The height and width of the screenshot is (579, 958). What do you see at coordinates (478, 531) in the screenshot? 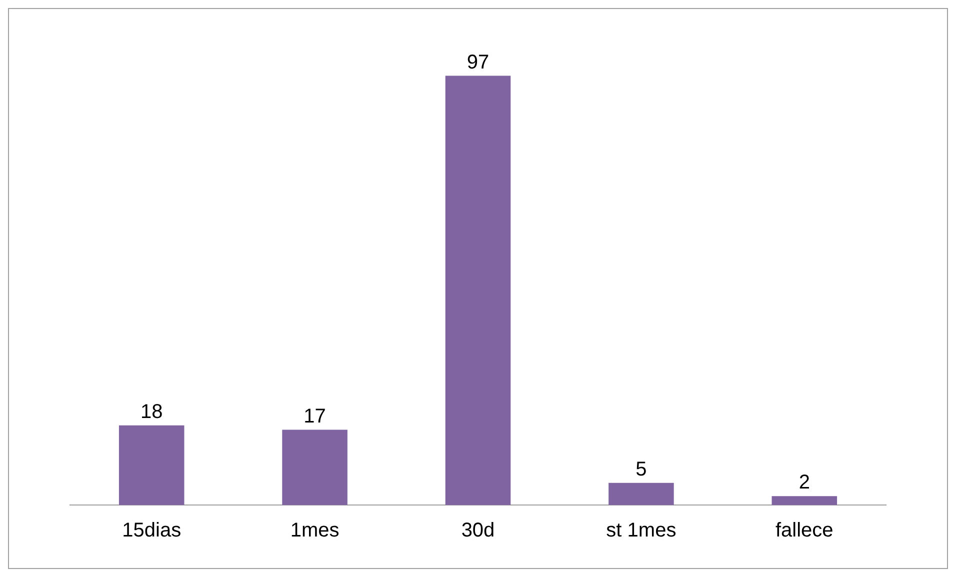
I see `x-tick-label: 30d` at bounding box center [478, 531].